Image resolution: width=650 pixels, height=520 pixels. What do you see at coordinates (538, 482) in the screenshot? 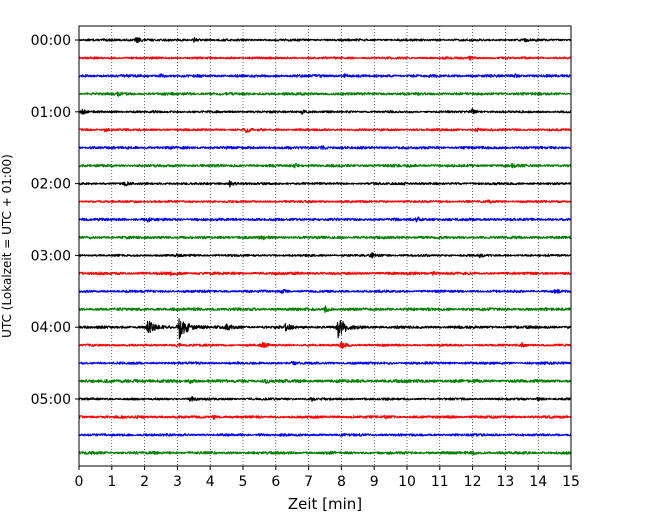
I see `x-tick-label: 14` at bounding box center [538, 482].